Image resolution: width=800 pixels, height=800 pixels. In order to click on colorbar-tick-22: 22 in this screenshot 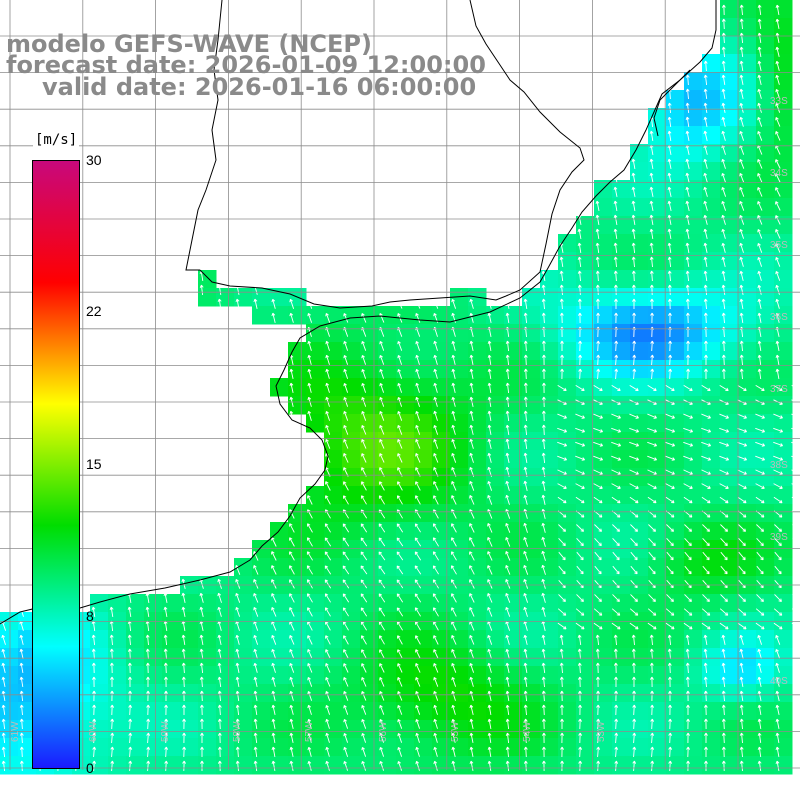, I will do `click(94, 311)`.